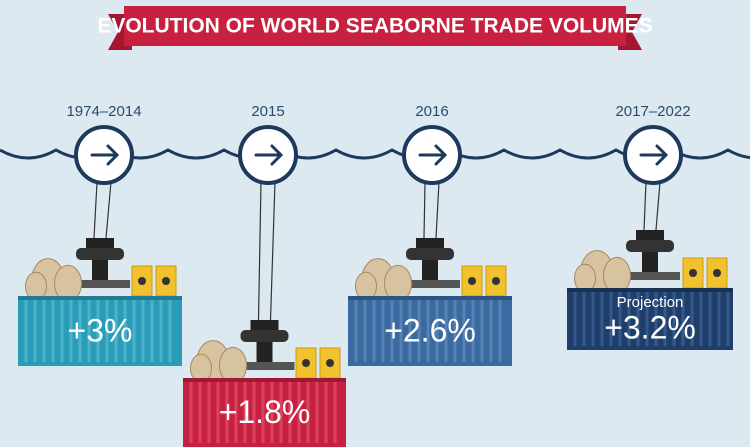 This screenshot has width=750, height=447. What do you see at coordinates (652, 111) in the screenshot?
I see `period-label: 2017–2022` at bounding box center [652, 111].